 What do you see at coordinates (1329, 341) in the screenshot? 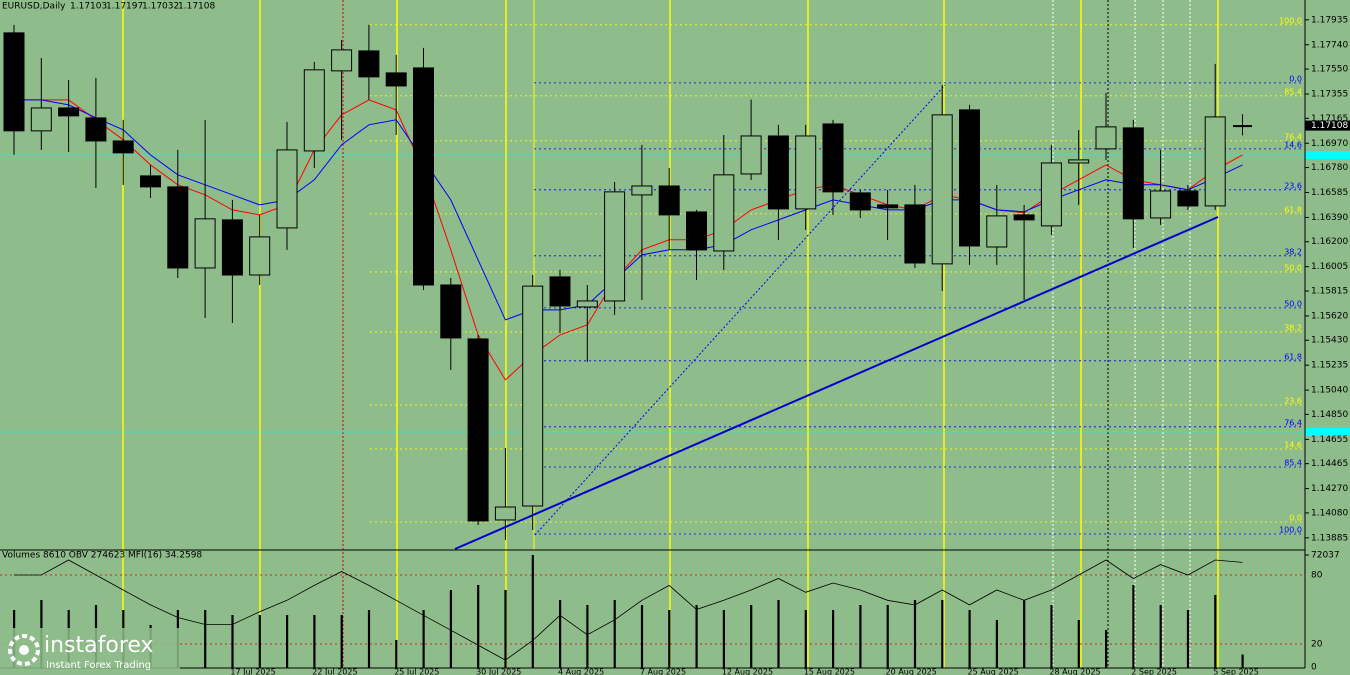
I see `y-tick-label: 1.15430` at bounding box center [1329, 341].